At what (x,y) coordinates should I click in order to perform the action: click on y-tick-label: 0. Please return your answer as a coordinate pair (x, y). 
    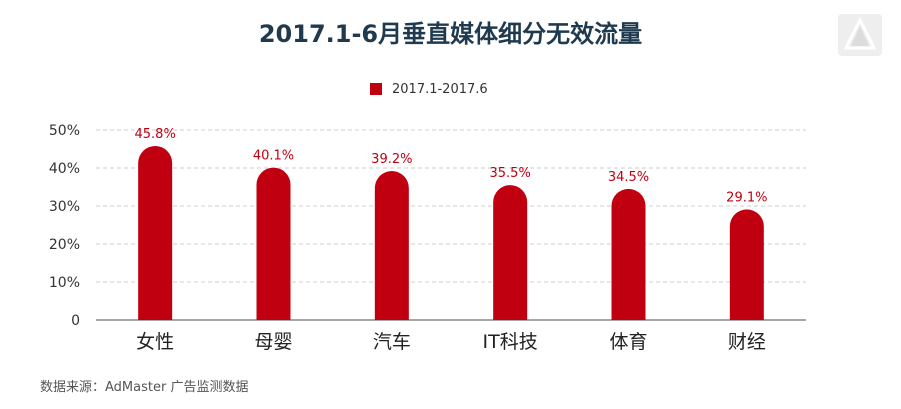
    Looking at the image, I should click on (75, 321).